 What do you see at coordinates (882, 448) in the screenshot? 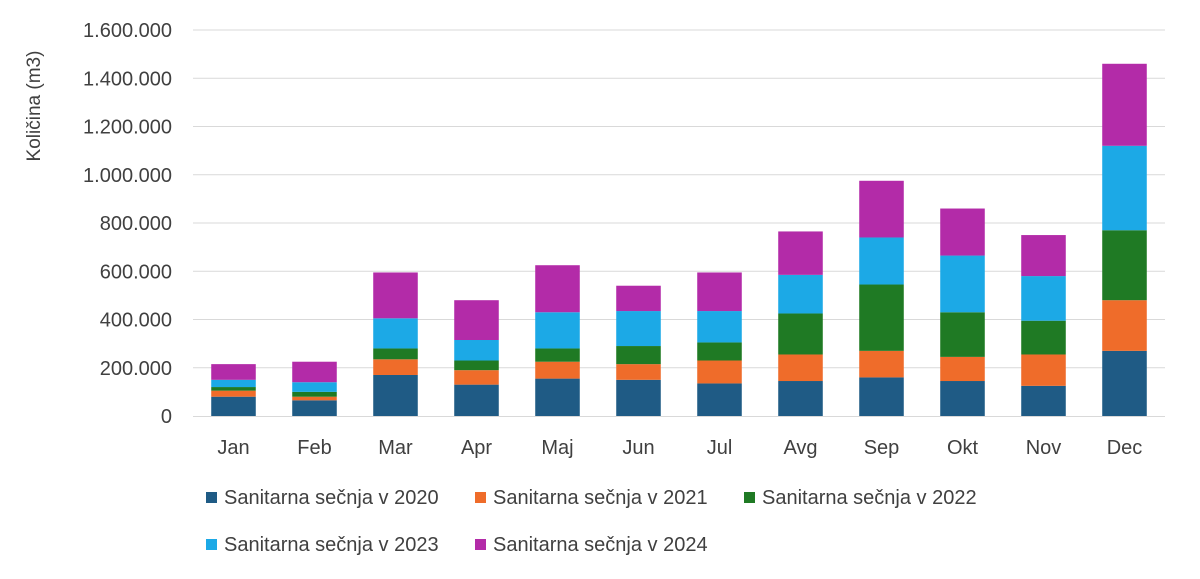
I see `x-tick-label: Sep` at bounding box center [882, 448].